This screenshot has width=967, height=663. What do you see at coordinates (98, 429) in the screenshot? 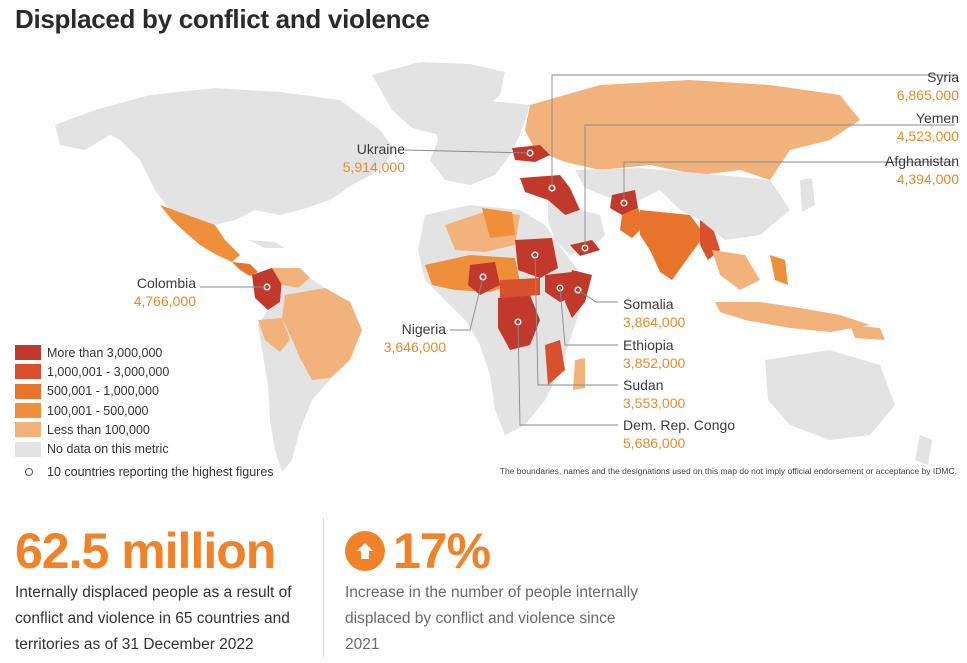
I see `legend-label: Less than 100,000` at bounding box center [98, 429].